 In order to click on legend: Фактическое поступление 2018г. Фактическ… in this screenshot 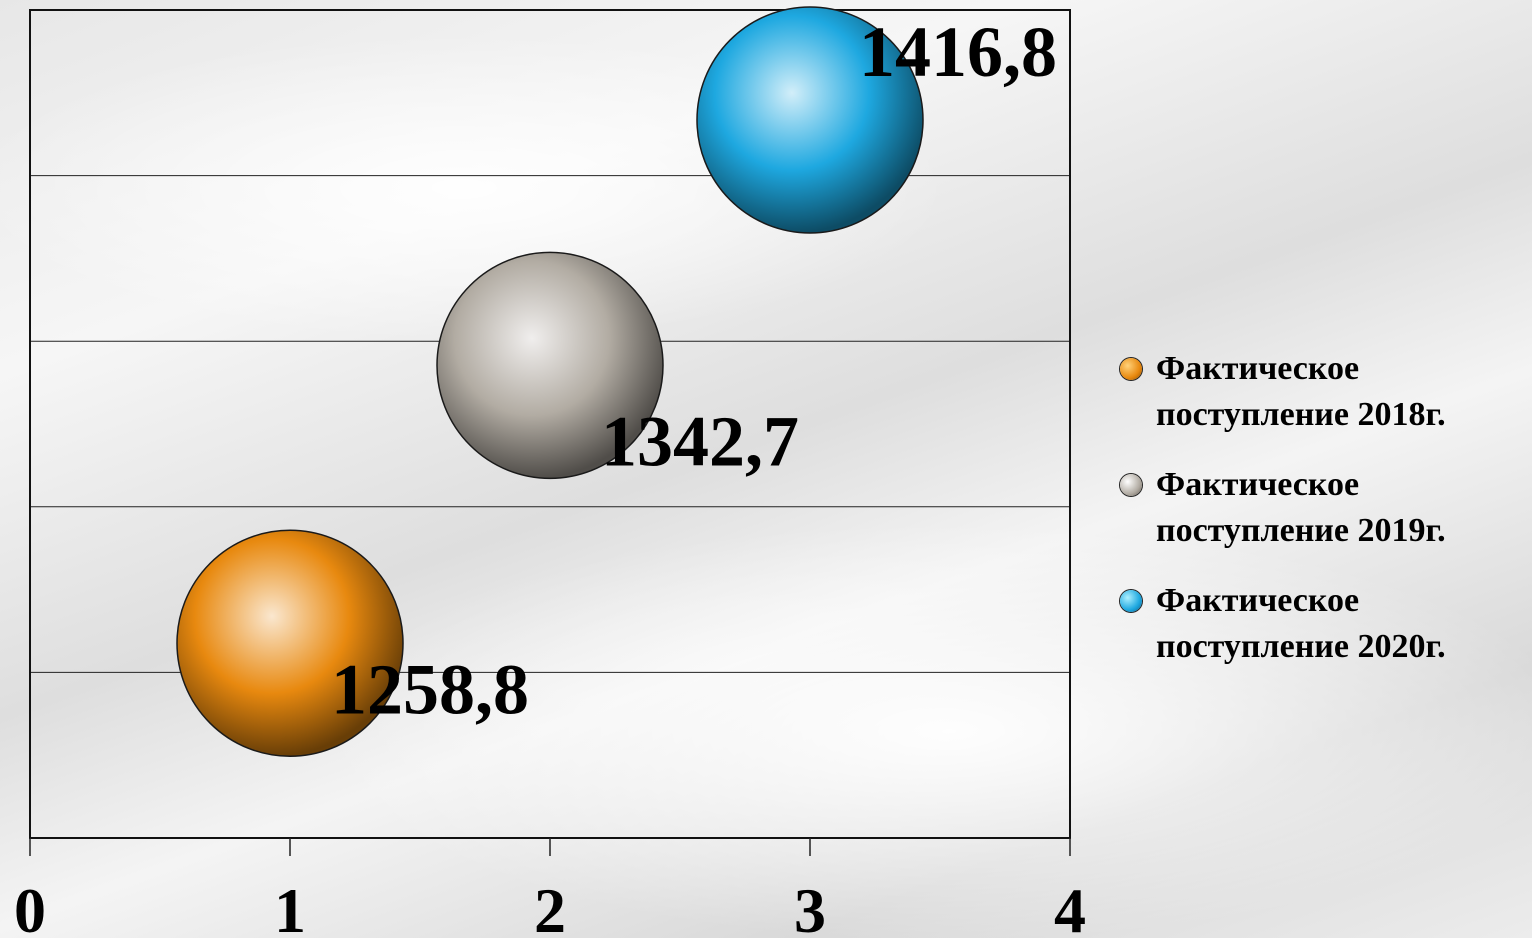, I will do `click(1326, 520)`.